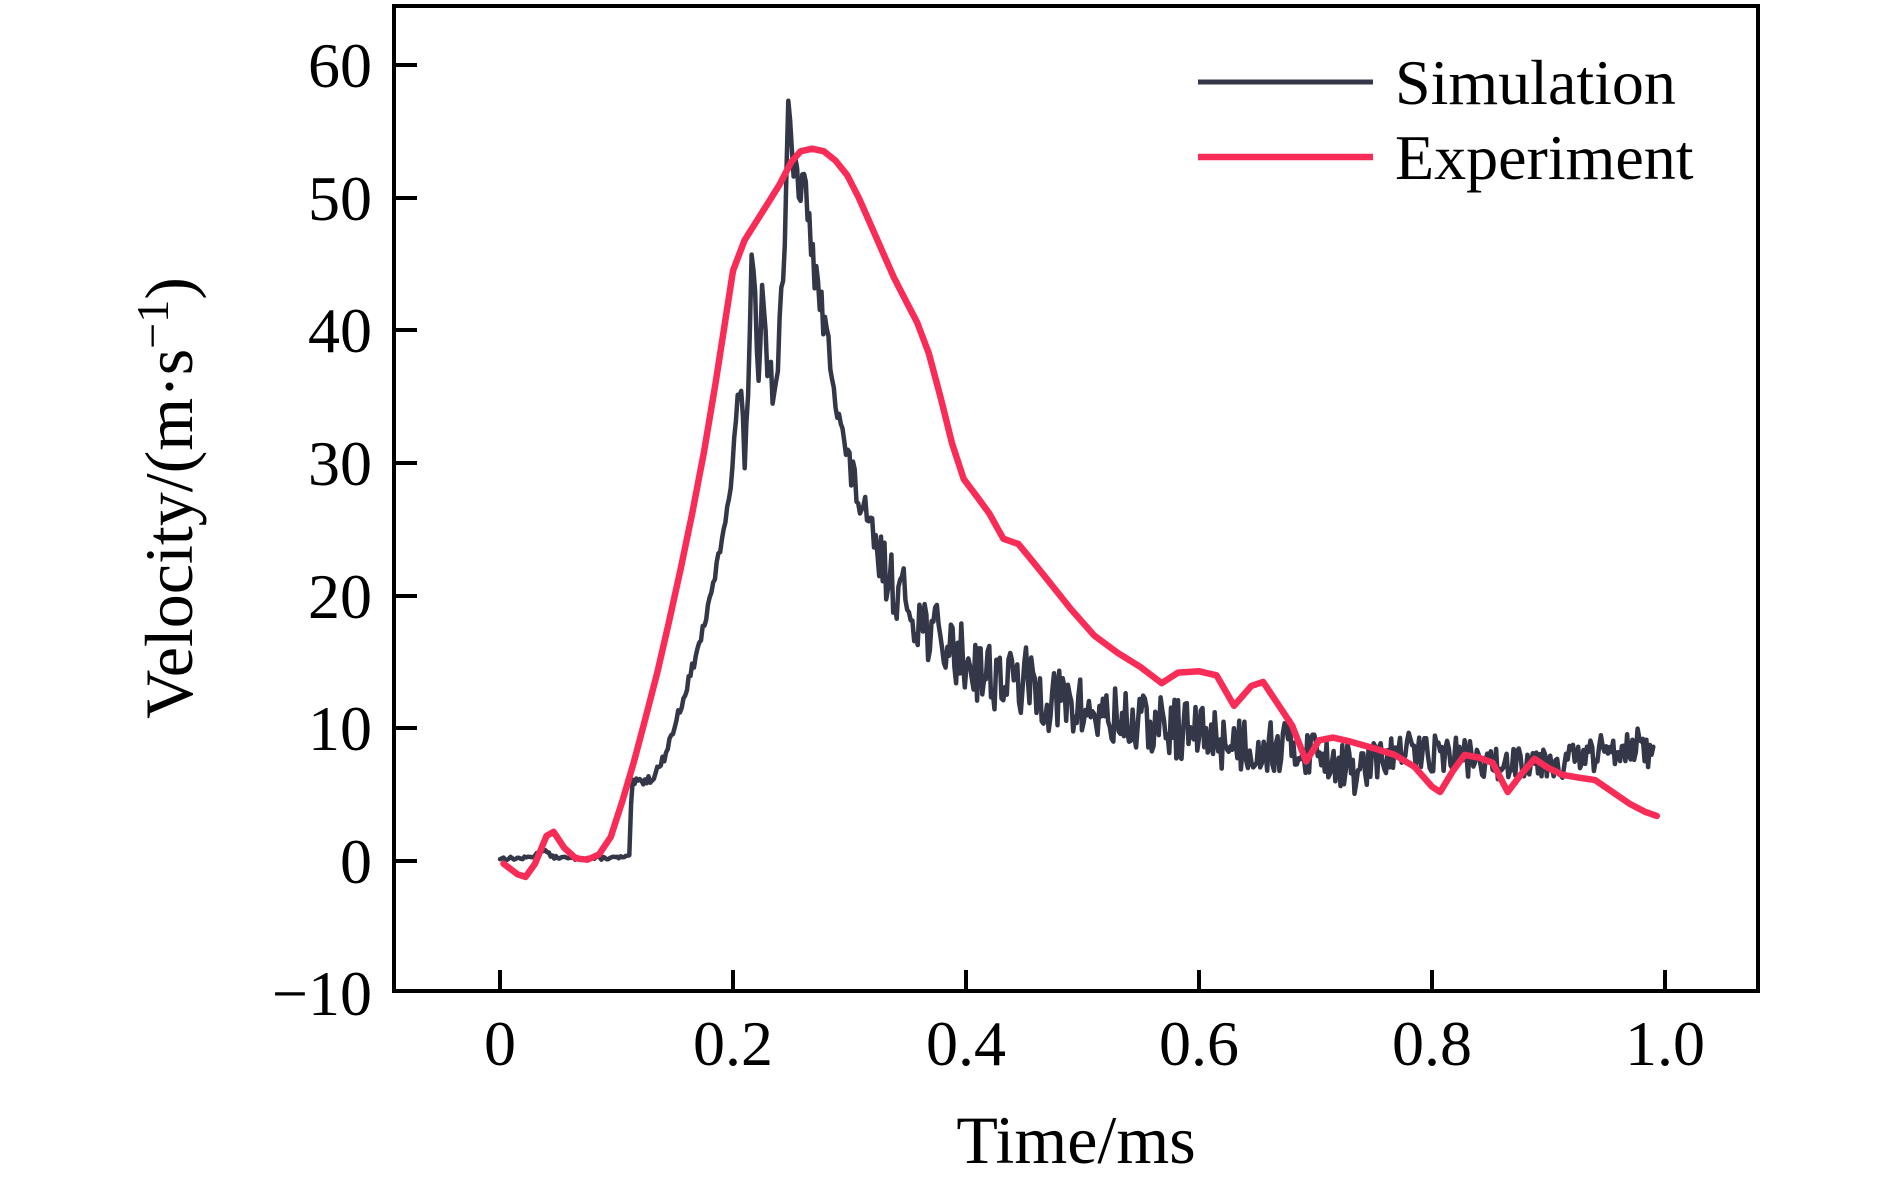 The height and width of the screenshot is (1184, 1890). Describe the element at coordinates (340, 463) in the screenshot. I see `y-tick-label: 30` at that location.